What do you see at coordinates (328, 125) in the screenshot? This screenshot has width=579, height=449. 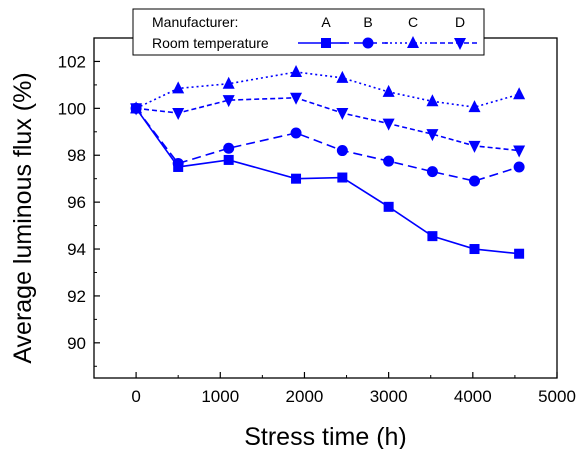 I see `series-D` at bounding box center [328, 125].